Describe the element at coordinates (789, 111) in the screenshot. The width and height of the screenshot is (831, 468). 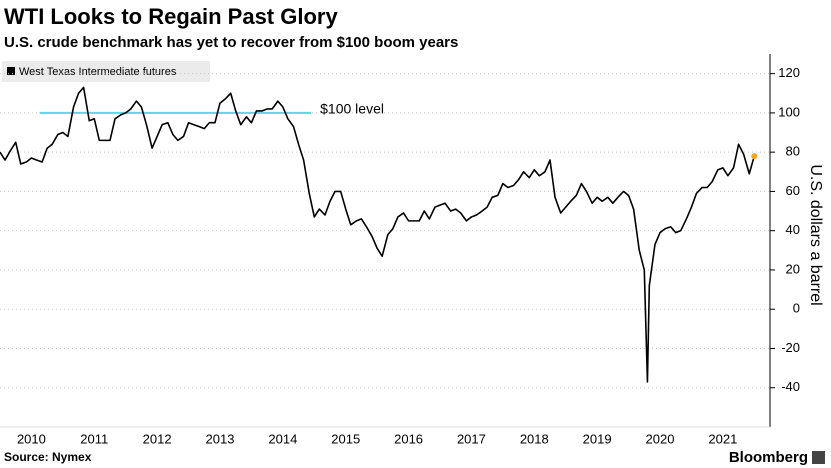
I see `y-tick-label: 100` at that location.